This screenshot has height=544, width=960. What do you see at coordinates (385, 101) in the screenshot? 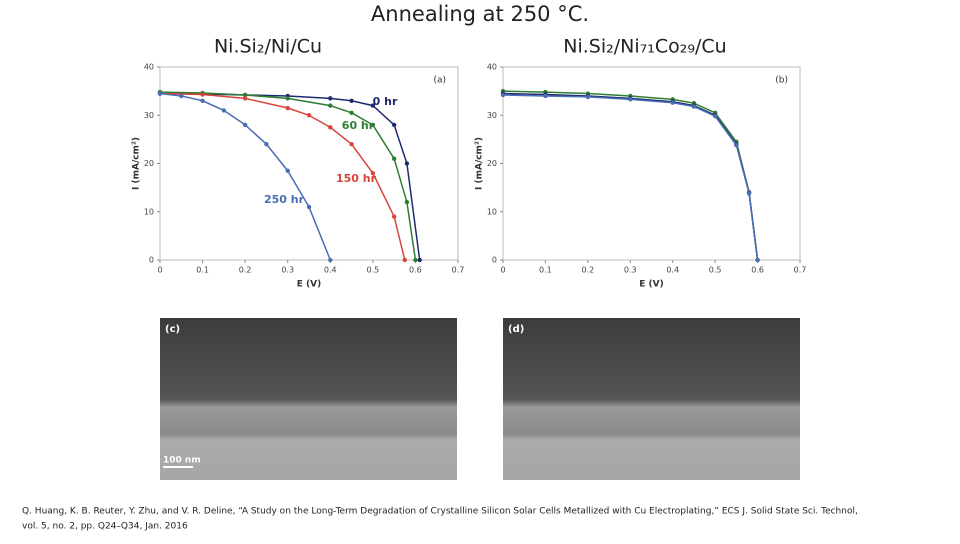
I see `series-label: 0 hr` at bounding box center [385, 101].